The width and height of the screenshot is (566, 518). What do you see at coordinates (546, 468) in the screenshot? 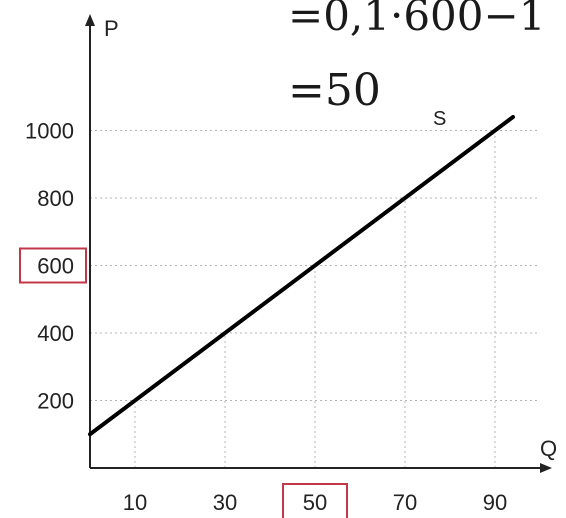
I see `x-axis-arrow-icon` at bounding box center [546, 468].